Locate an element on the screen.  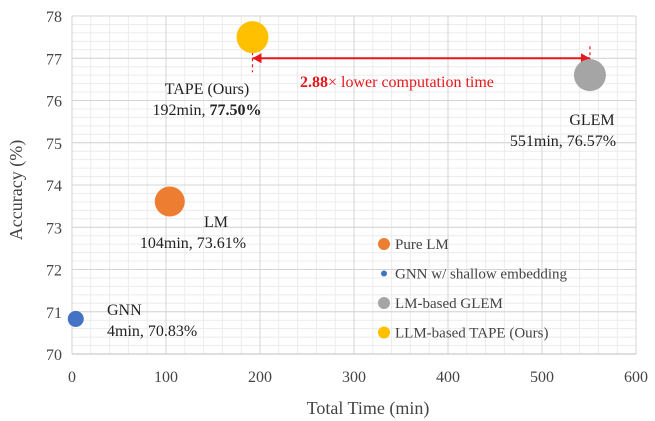
y-tick-label: 74 is located at coordinates (54, 186).